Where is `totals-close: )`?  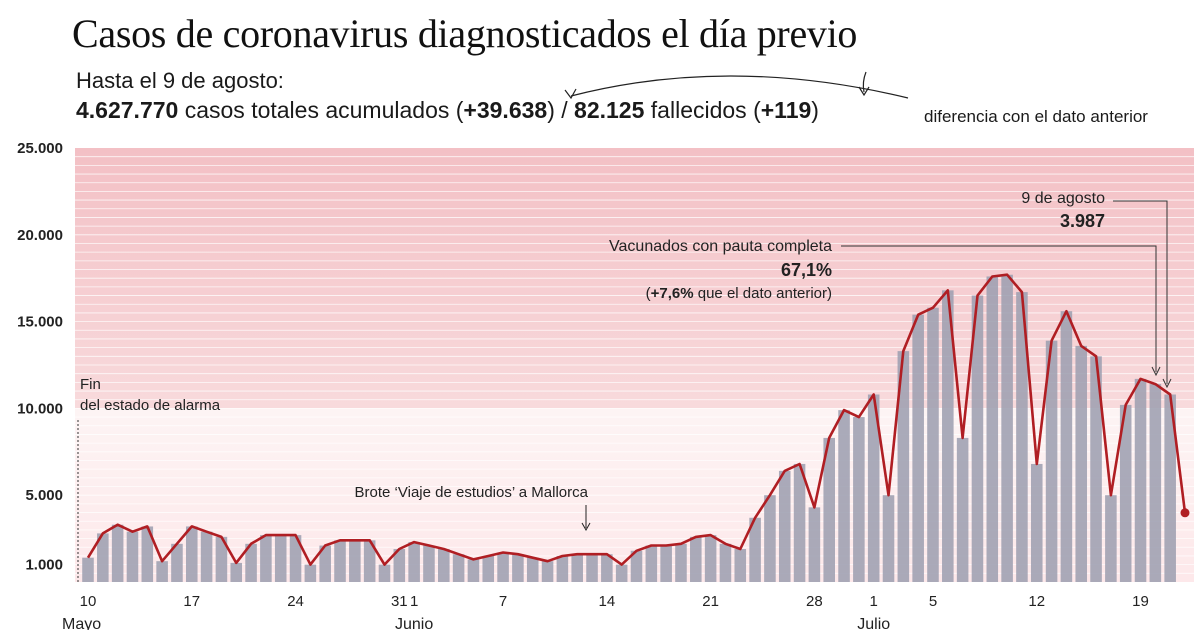 totals-close: ) is located at coordinates (815, 110).